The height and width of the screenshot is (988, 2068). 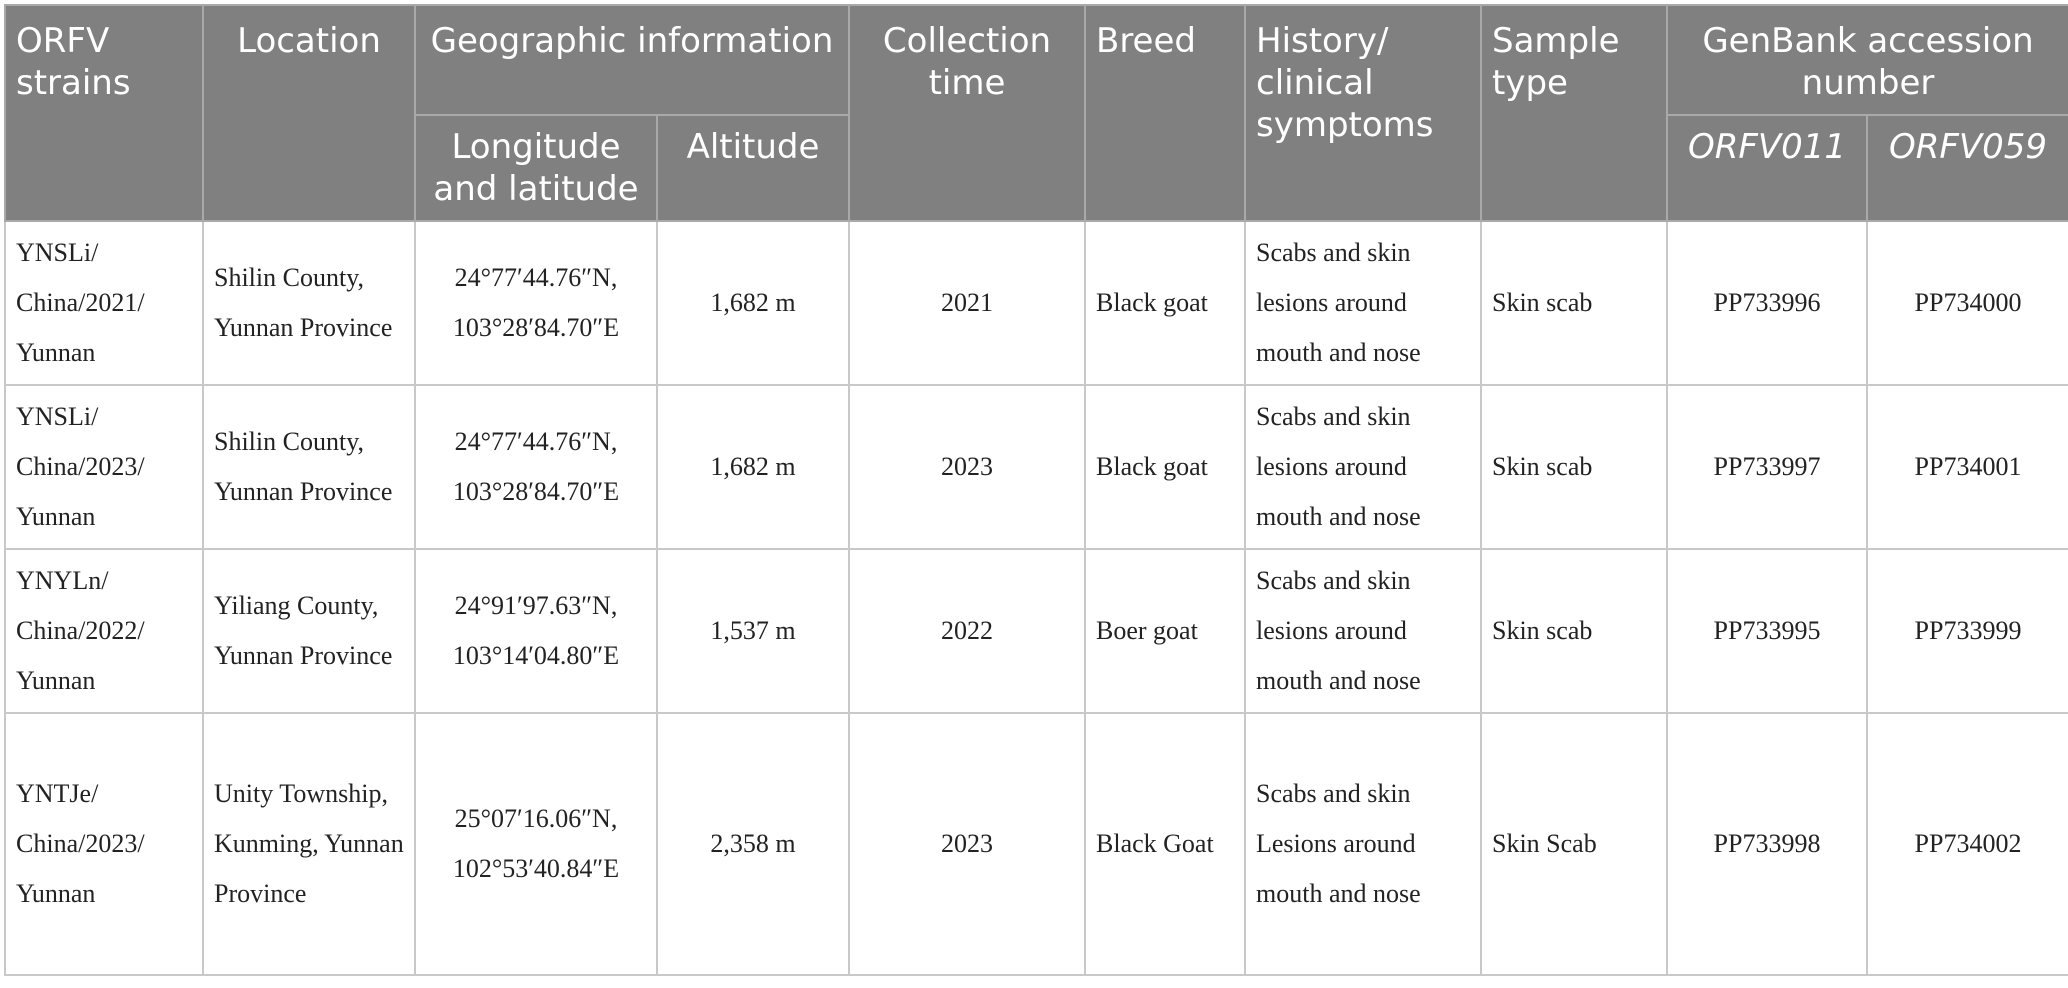 I want to click on header-geographic-information: Geographic information, so click(x=632, y=60).